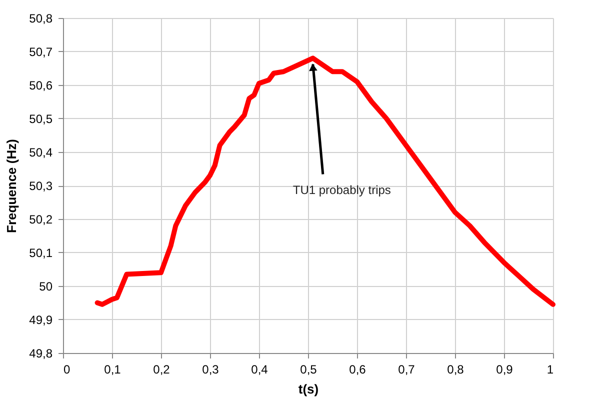 Image resolution: width=596 pixels, height=405 pixels. What do you see at coordinates (41, 219) in the screenshot?
I see `y-tick-label: 50,2` at bounding box center [41, 219].